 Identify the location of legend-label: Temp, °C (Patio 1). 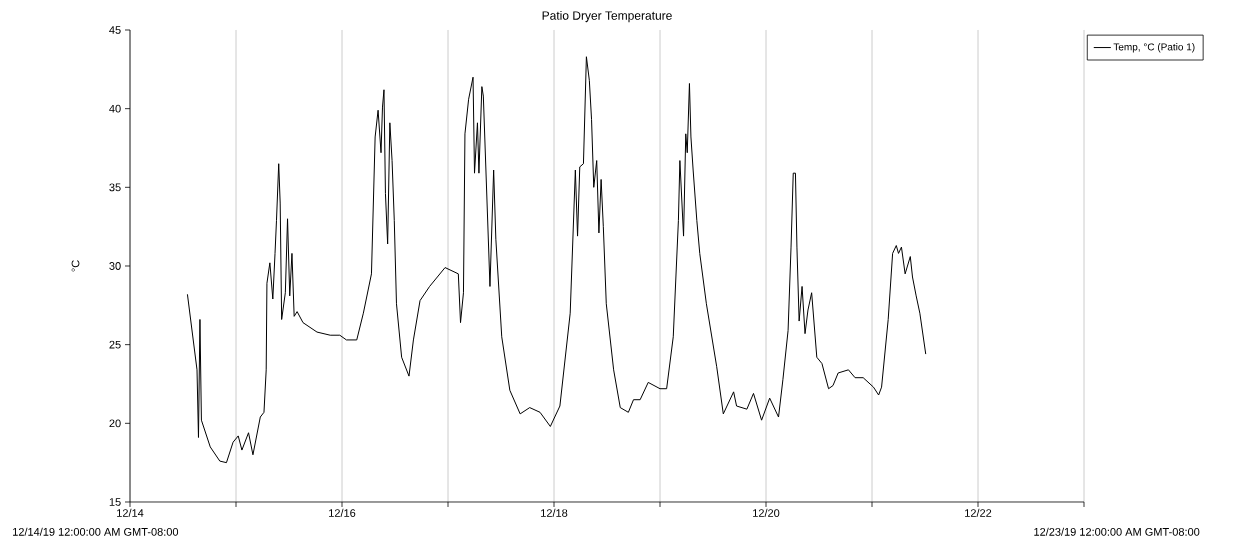
(1154, 48).